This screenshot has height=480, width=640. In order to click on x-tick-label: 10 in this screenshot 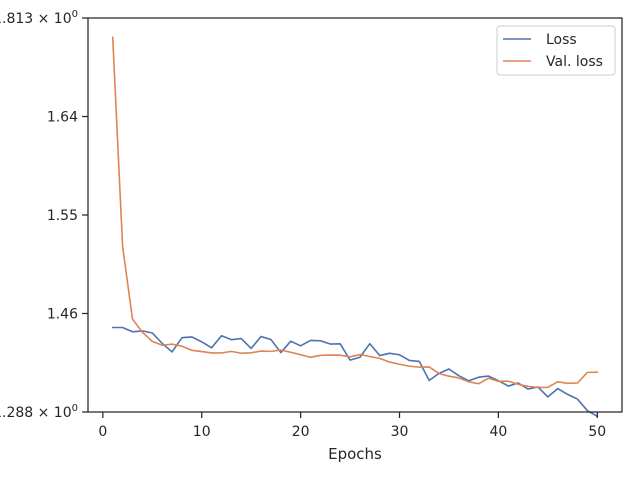, I will do `click(202, 432)`.